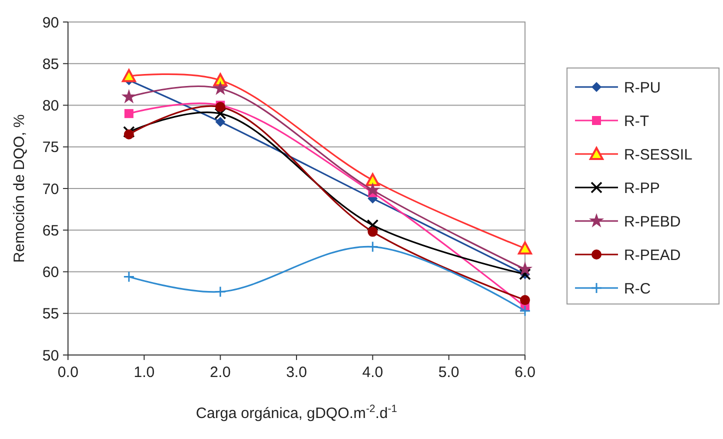 This screenshot has height=439, width=723. Describe the element at coordinates (50, 272) in the screenshot. I see `y-tick-label: 60` at that location.